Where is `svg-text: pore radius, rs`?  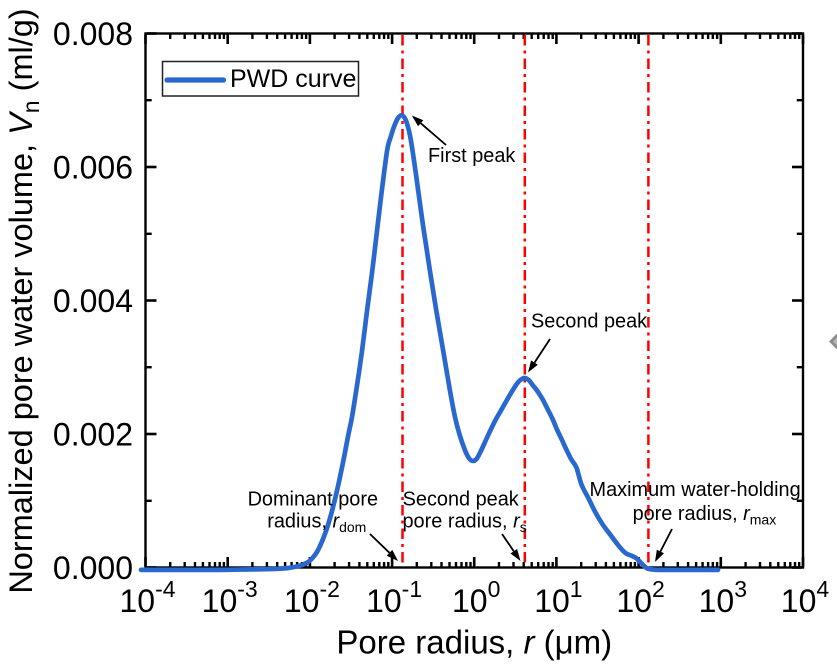 svg-text: pore radius, rs is located at coordinates (464, 523).